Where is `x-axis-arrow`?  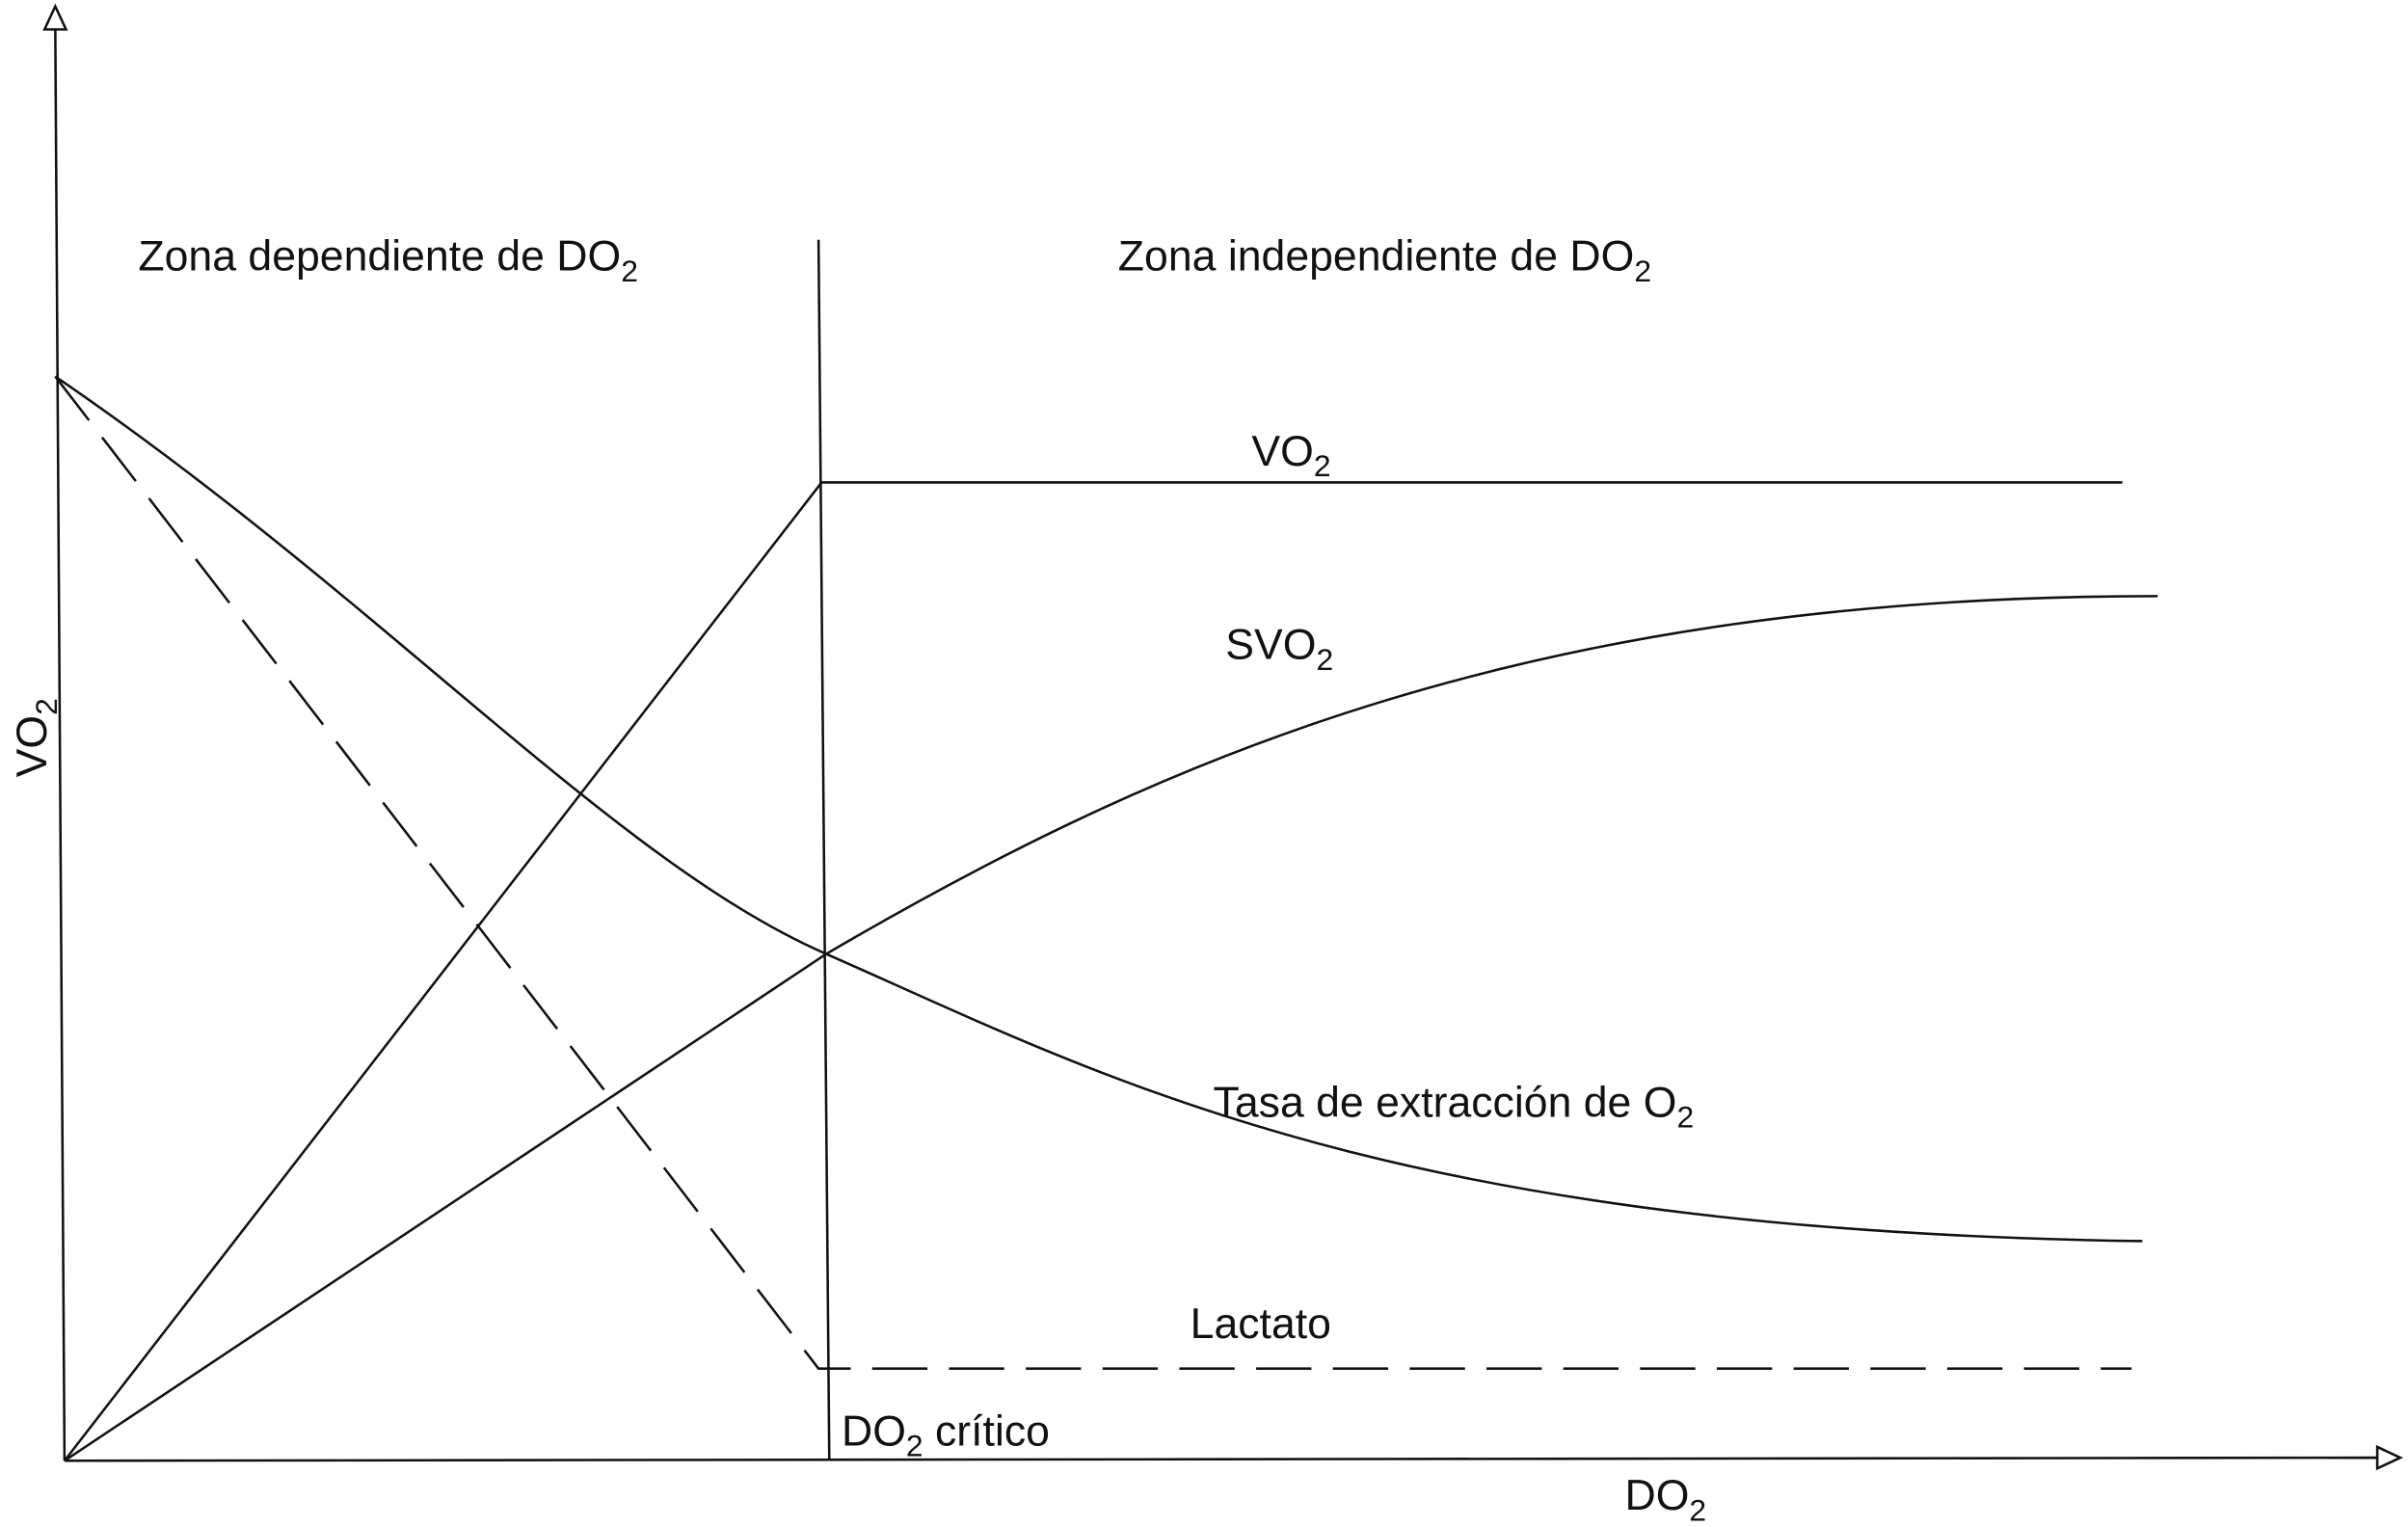
x-axis-arrow is located at coordinates (2389, 1457).